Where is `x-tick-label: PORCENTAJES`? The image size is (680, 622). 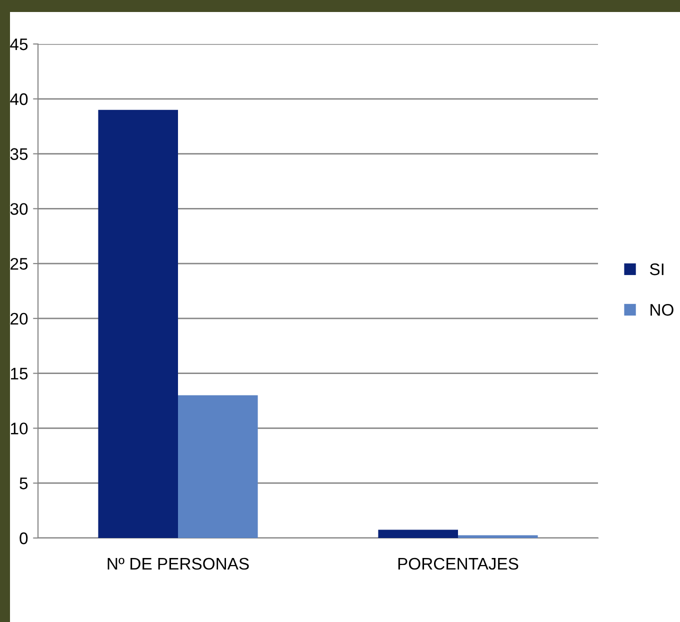
x-tick-label: PORCENTAJES is located at coordinates (458, 564).